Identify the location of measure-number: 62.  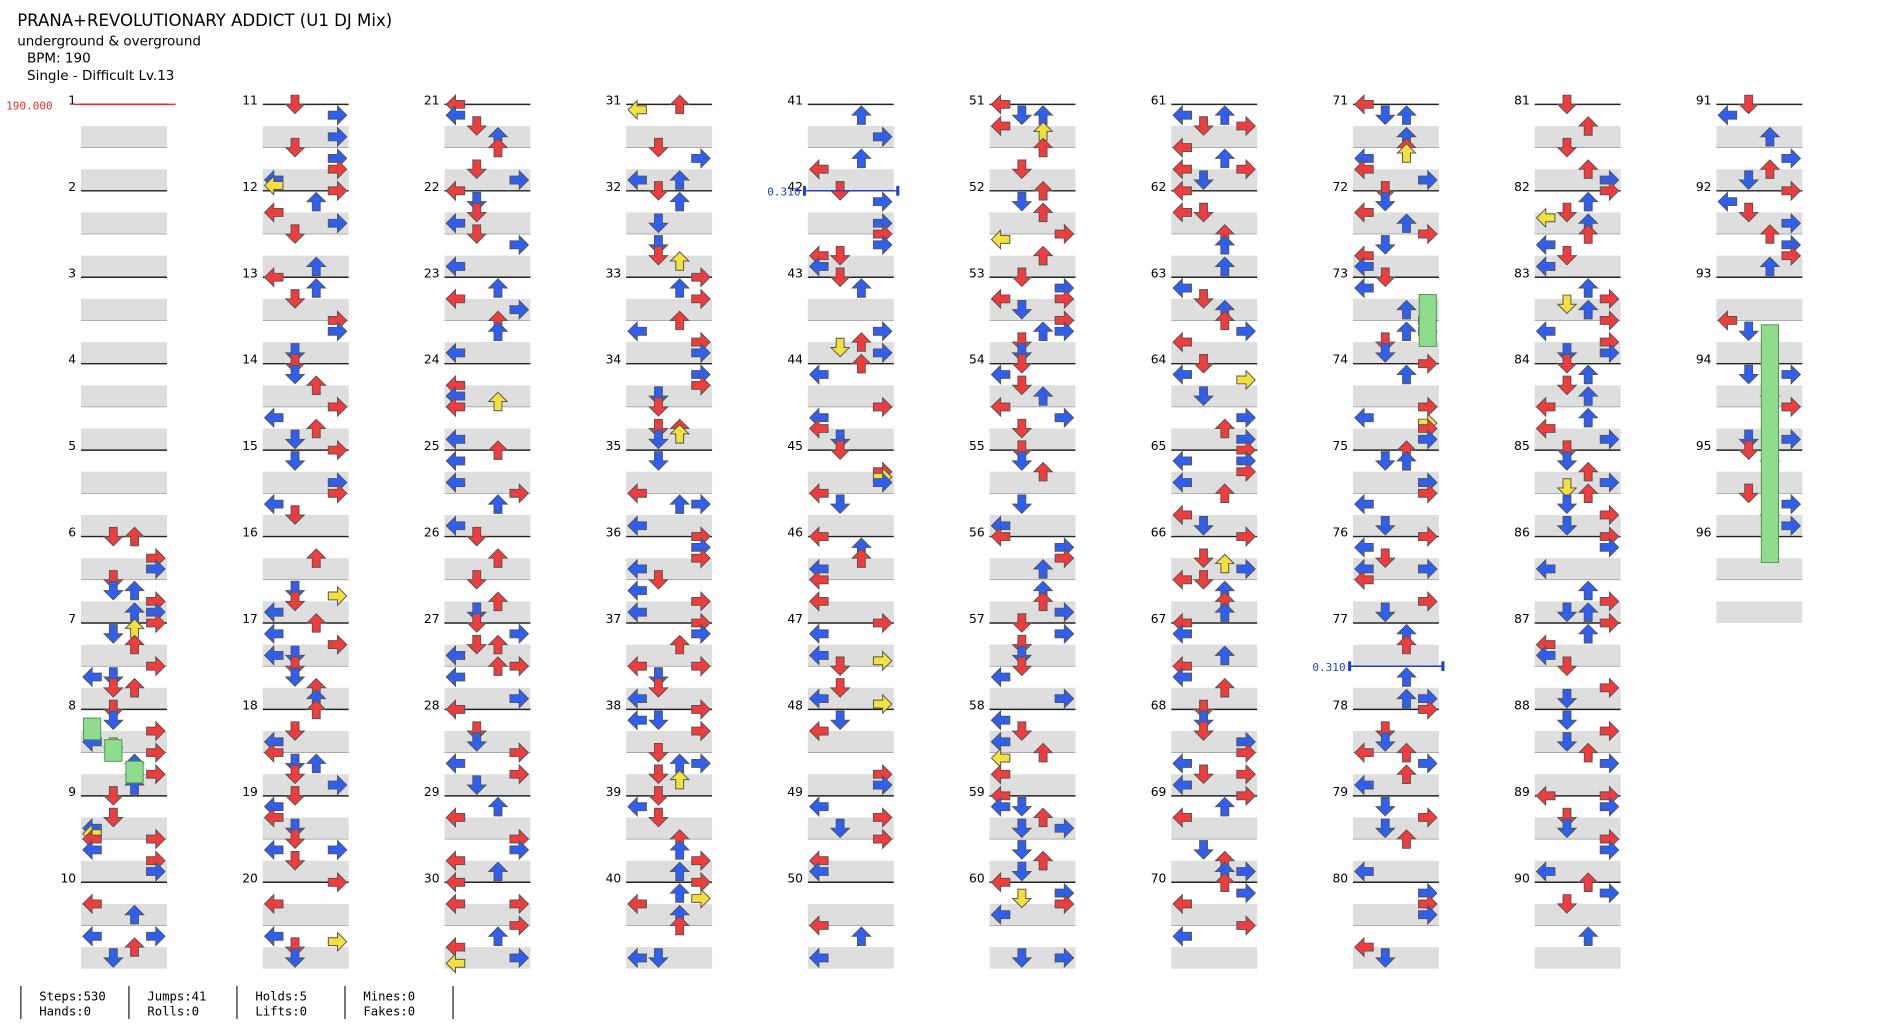
(1159, 187).